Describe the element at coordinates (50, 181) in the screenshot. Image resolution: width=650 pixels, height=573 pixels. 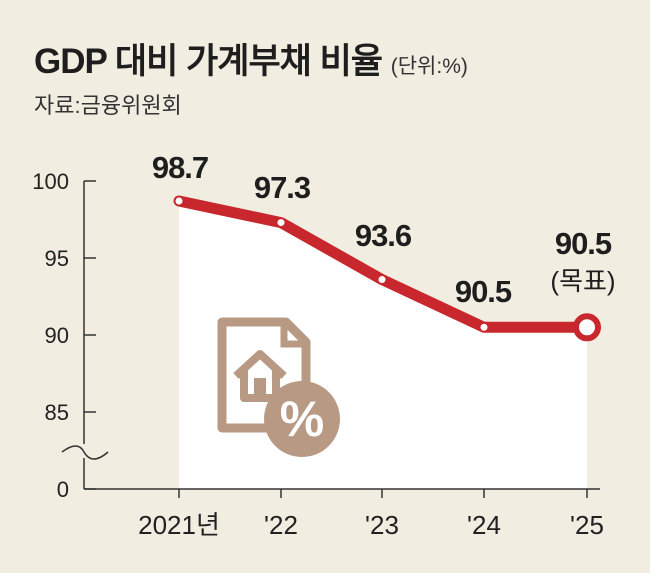
I see `y-tick-label: 100` at that location.